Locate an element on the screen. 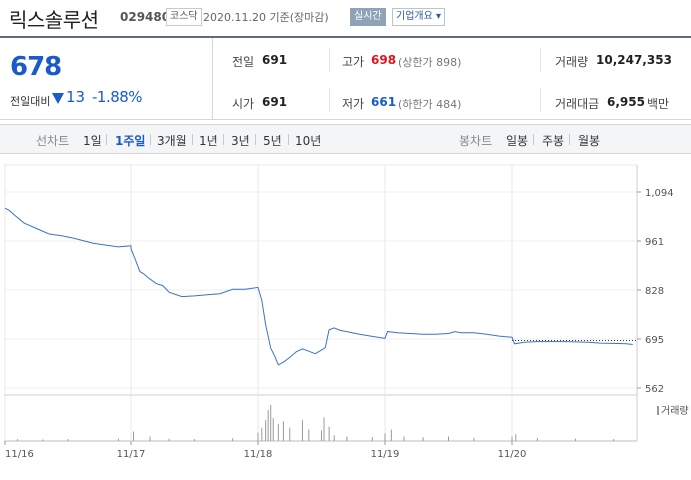 This screenshot has height=480, width=691. change-label: 전일대비 is located at coordinates (30, 101).